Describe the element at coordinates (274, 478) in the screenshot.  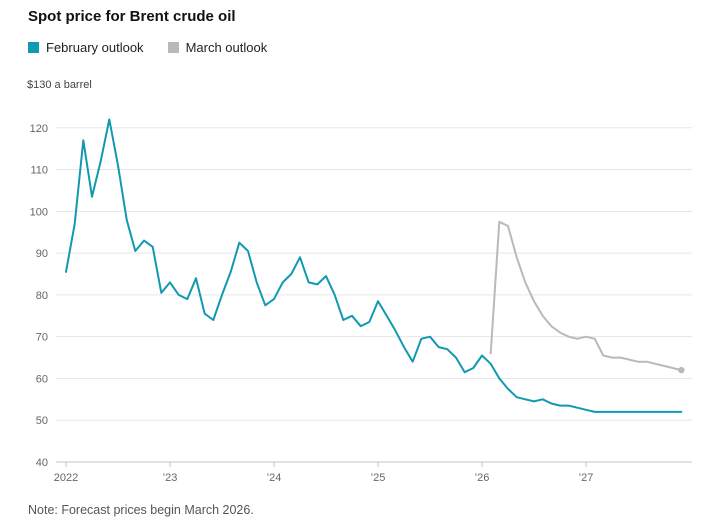
I see `x-tick-label: ’24` at that location.